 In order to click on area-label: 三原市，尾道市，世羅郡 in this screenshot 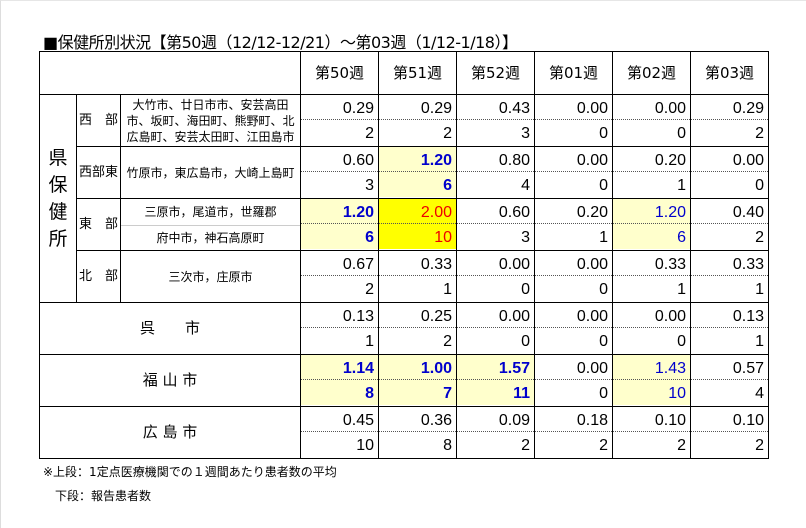, I will do `click(210, 212)`.